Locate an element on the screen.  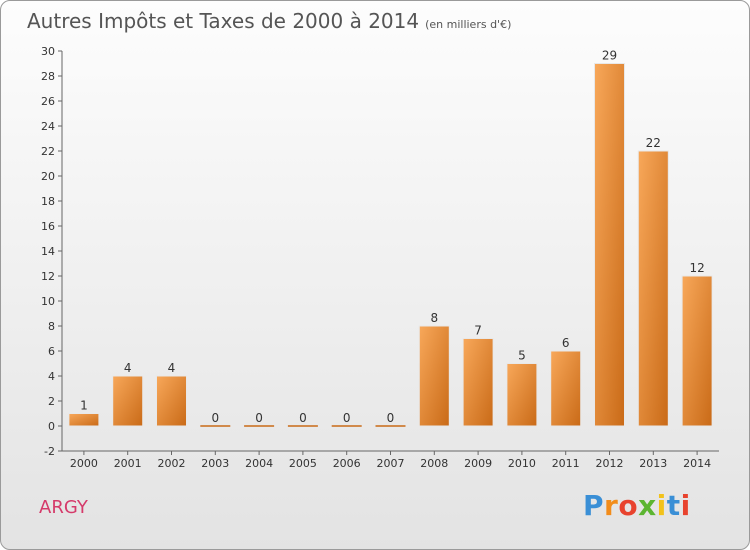
logo-letter: x is located at coordinates (647, 505).